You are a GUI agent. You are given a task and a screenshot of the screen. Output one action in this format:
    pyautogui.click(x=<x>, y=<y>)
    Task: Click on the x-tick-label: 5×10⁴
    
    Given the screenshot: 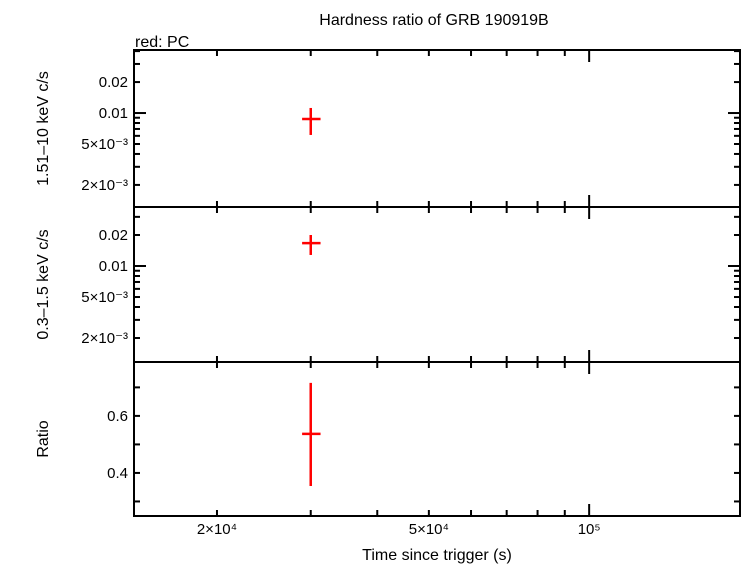 What is the action you would take?
    pyautogui.click(x=429, y=529)
    